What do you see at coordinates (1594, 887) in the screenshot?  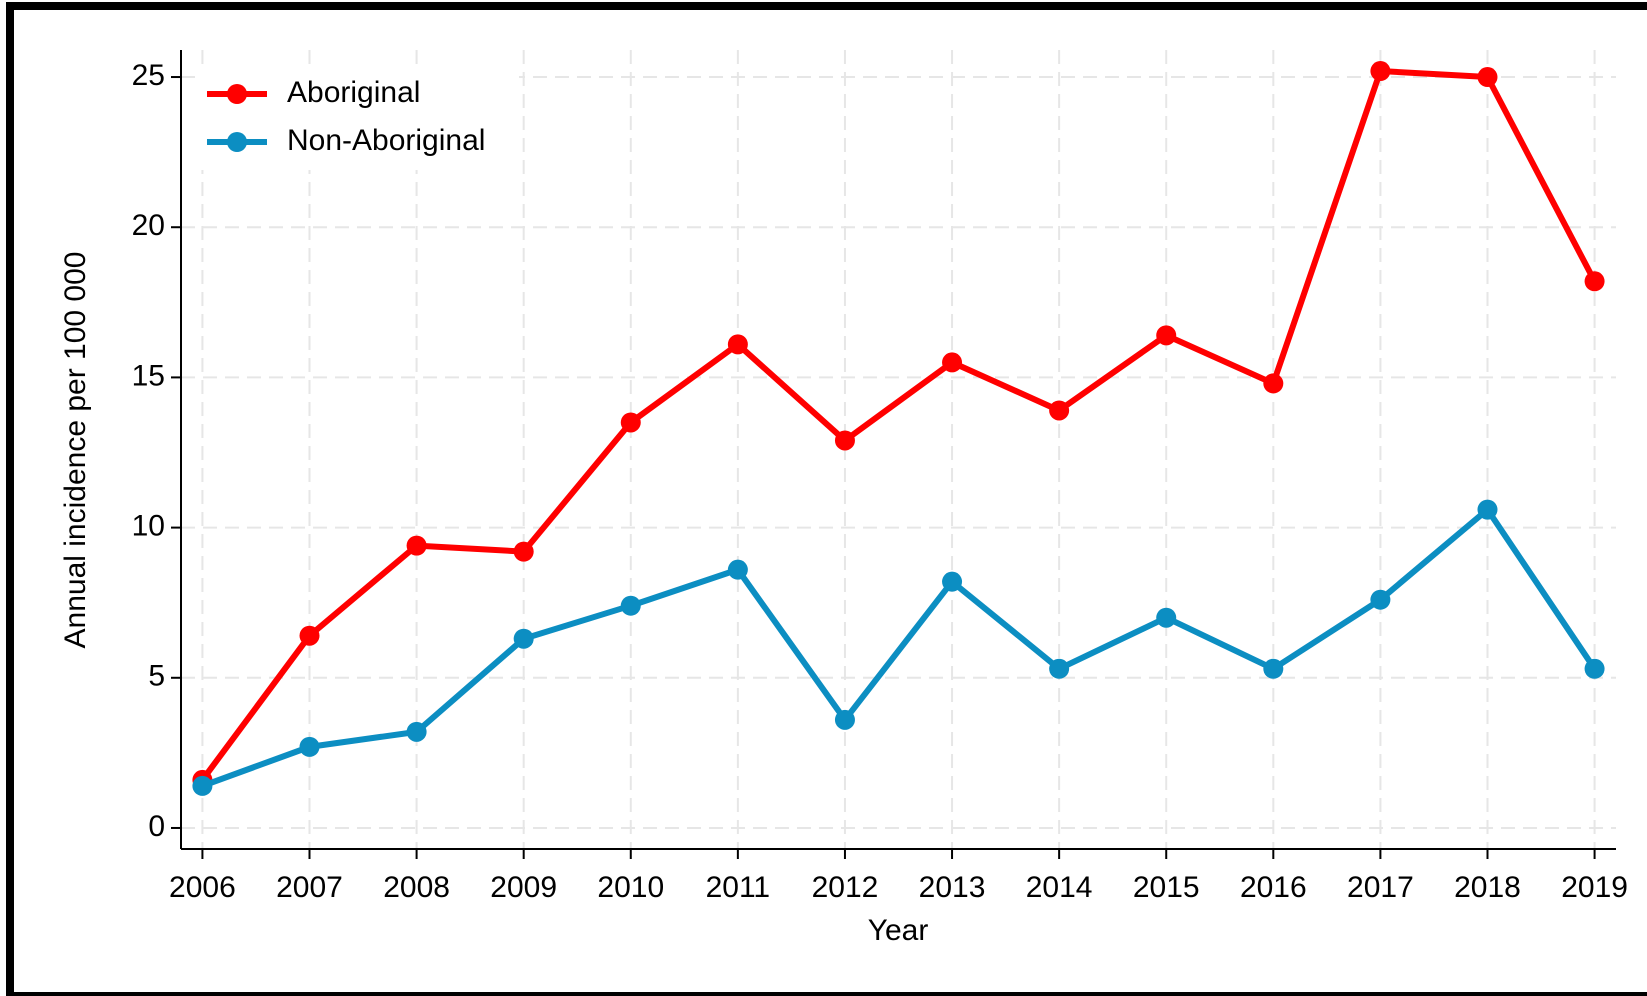 I see `x-tick-label: 2019` at bounding box center [1594, 887].